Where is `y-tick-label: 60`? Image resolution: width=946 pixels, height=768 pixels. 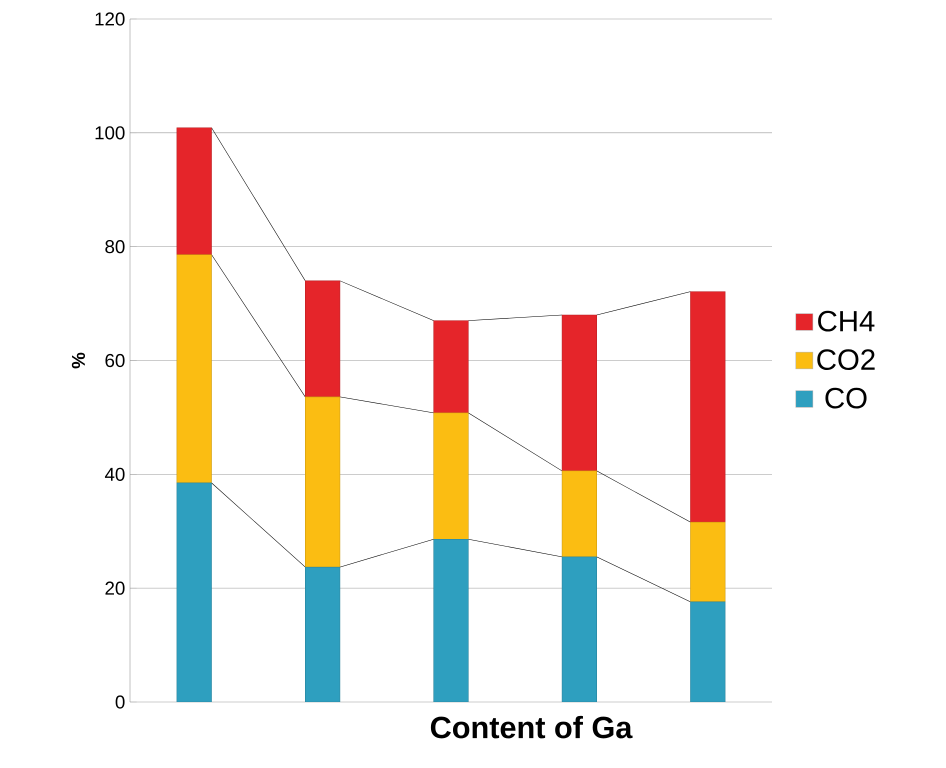 y-tick-label: 60 is located at coordinates (115, 361).